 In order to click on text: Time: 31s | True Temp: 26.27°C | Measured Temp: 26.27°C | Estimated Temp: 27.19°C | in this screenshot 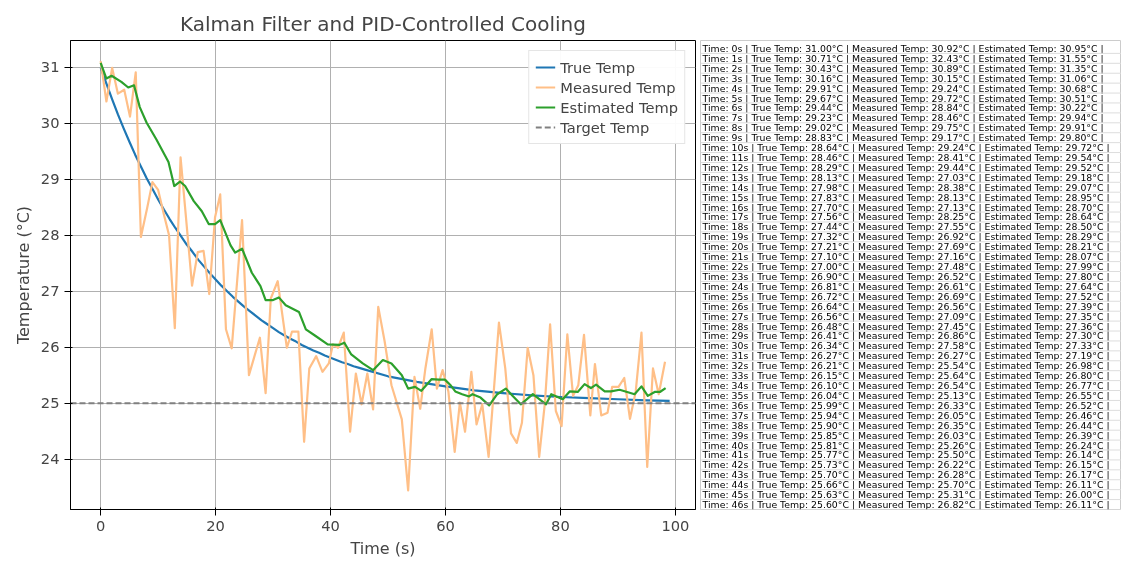, I will do `click(905, 356)`.